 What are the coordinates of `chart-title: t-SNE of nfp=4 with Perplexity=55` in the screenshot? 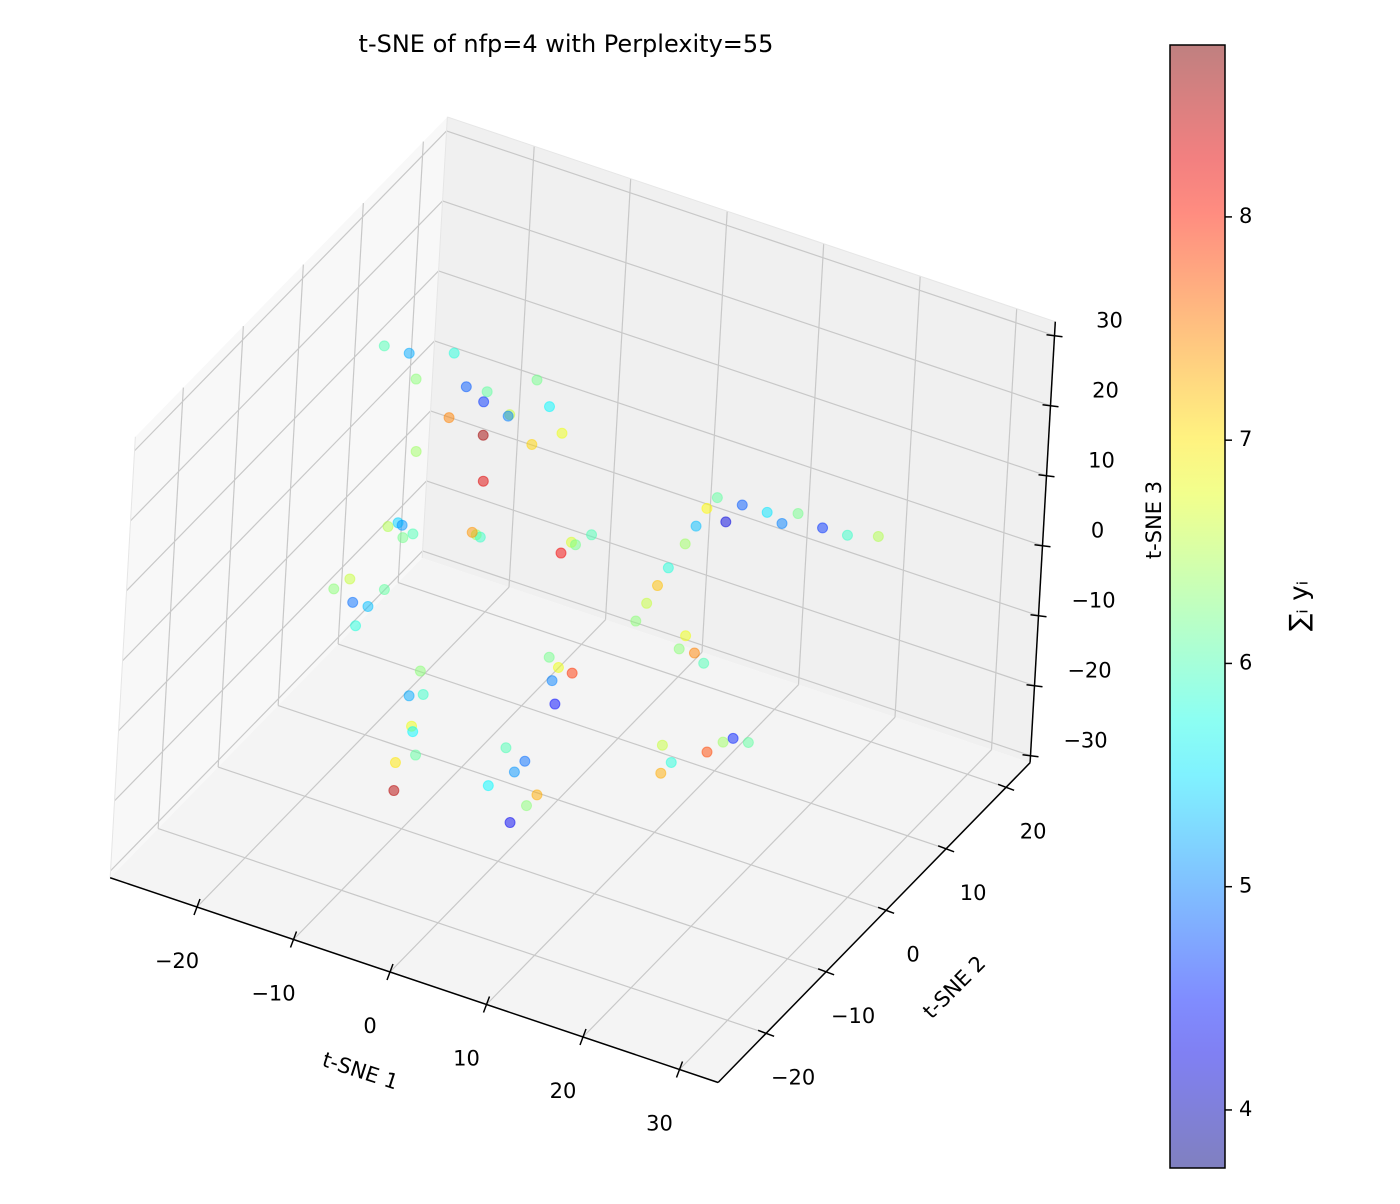 It's located at (566, 44).